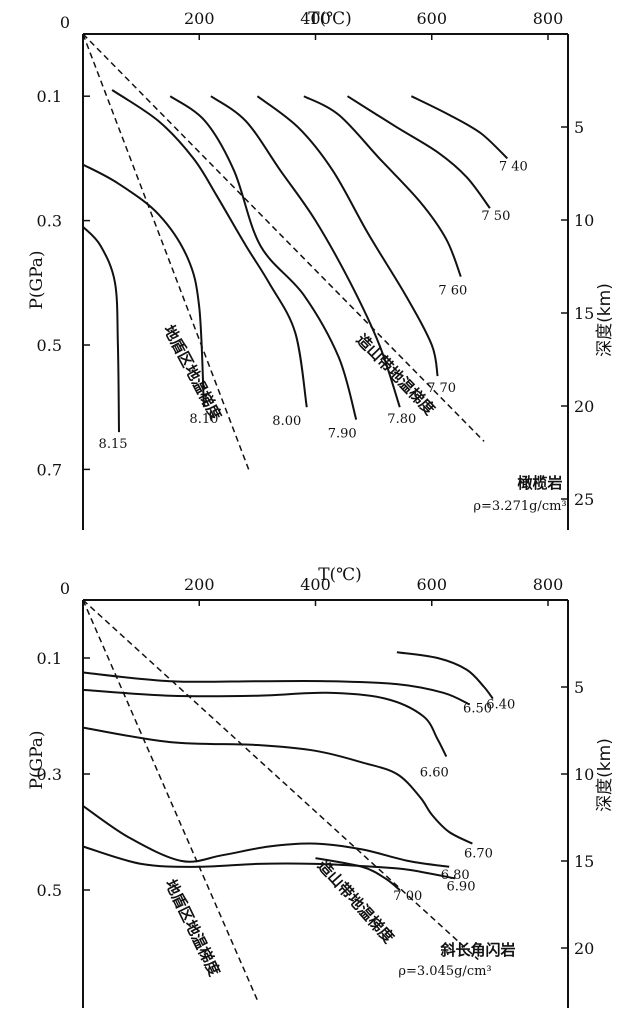  What do you see at coordinates (203, 419) in the screenshot?
I see `isoline-label: 8.10` at bounding box center [203, 419].